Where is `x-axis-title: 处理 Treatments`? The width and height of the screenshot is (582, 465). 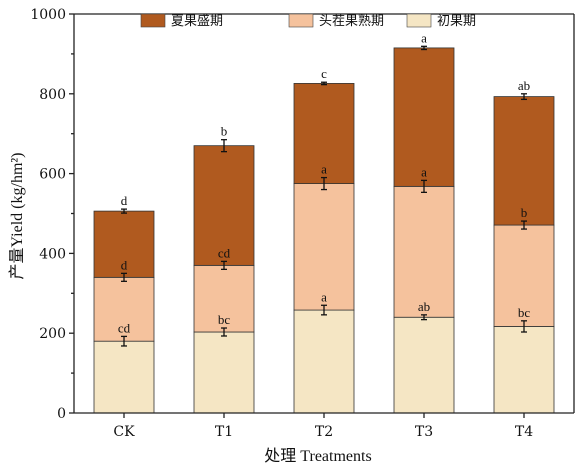
x-axis-title: 处理 Treatments is located at coordinates (317, 456).